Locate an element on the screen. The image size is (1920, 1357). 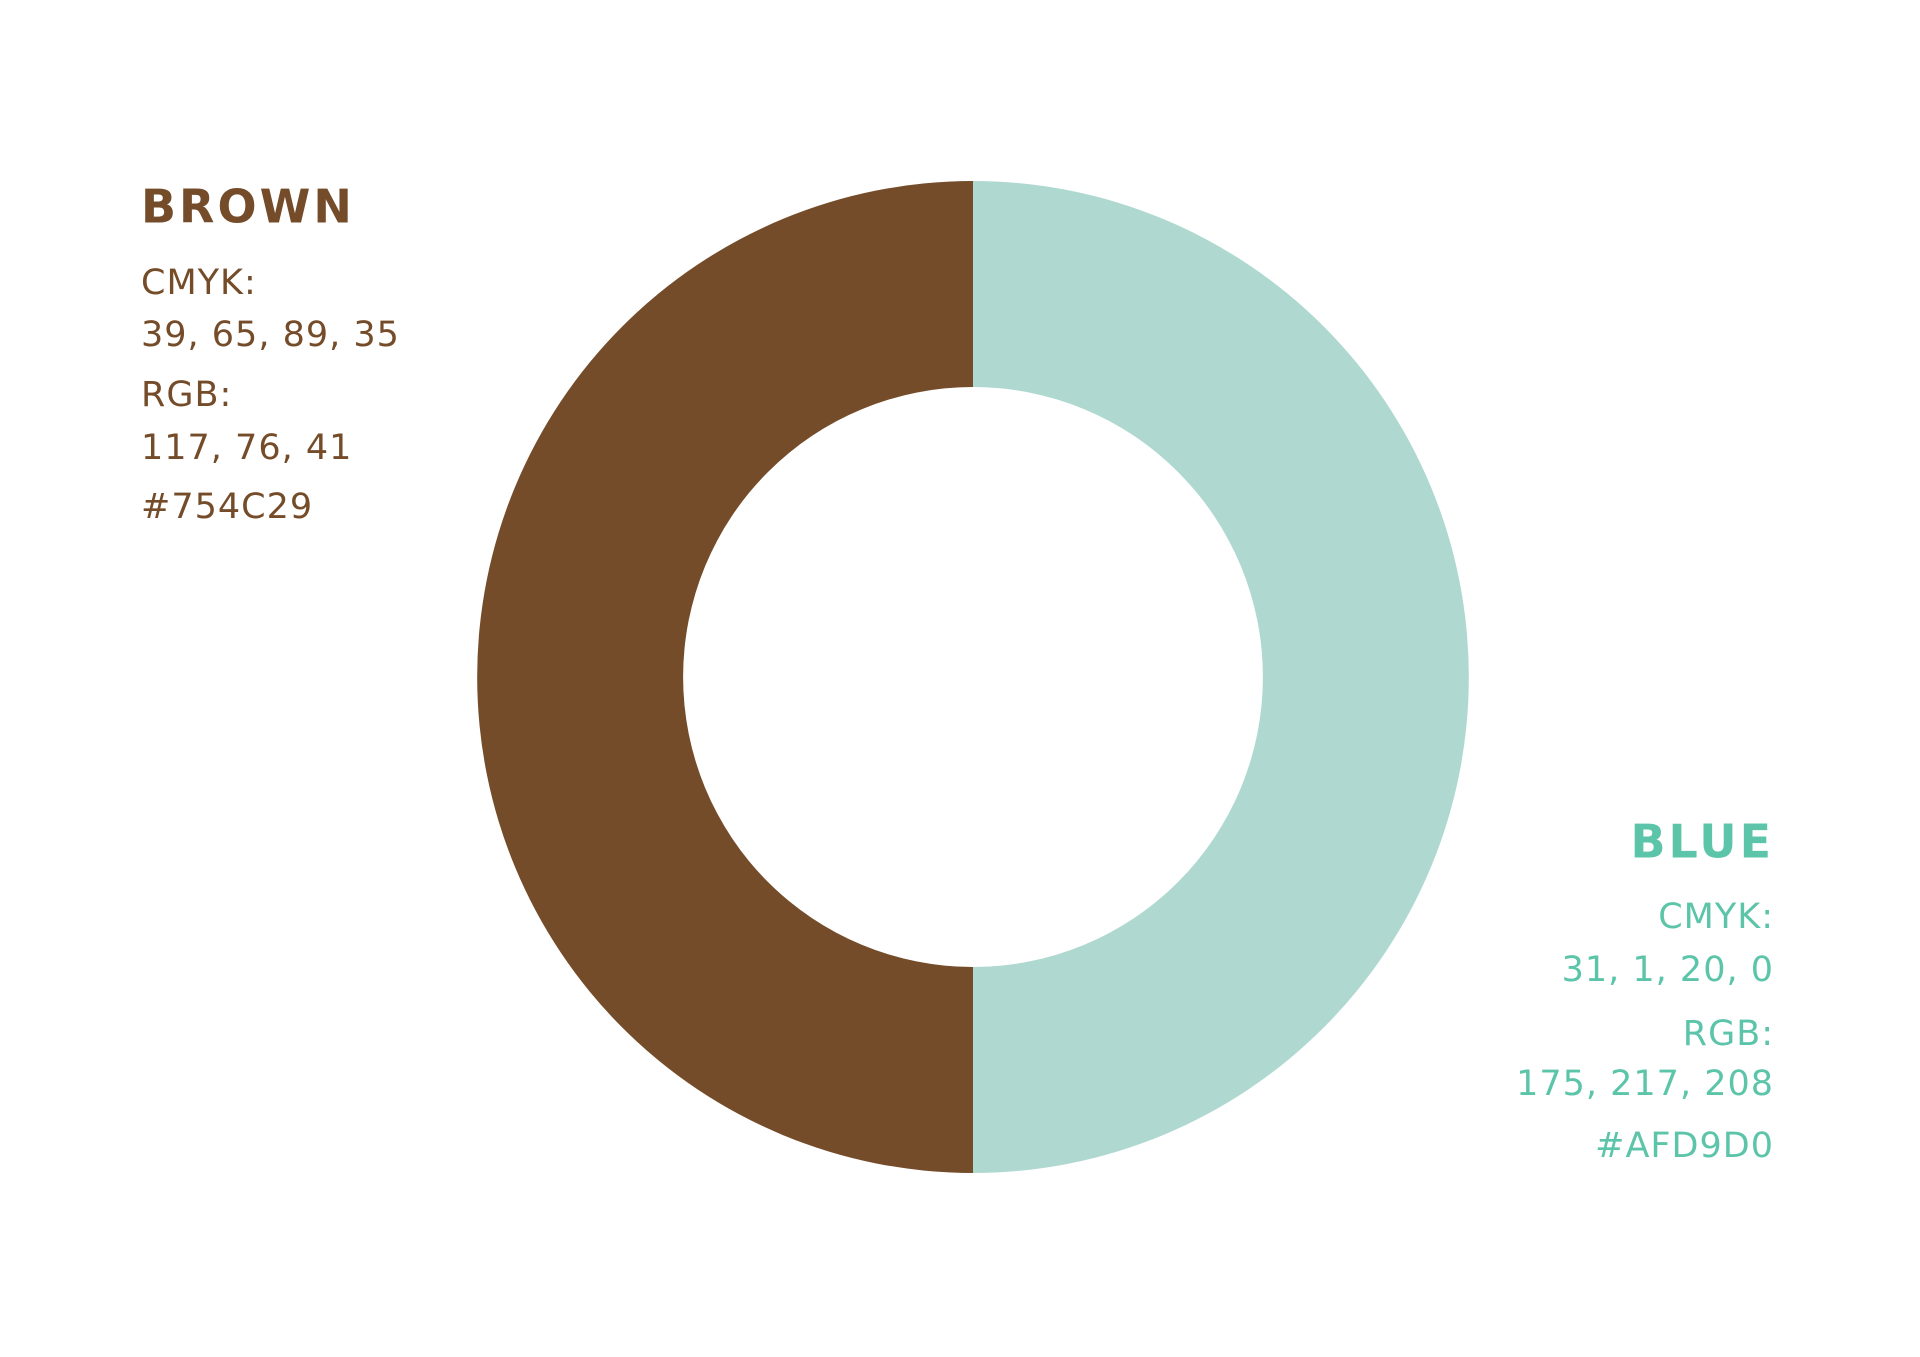
color-name: BROWN is located at coordinates (248, 207).